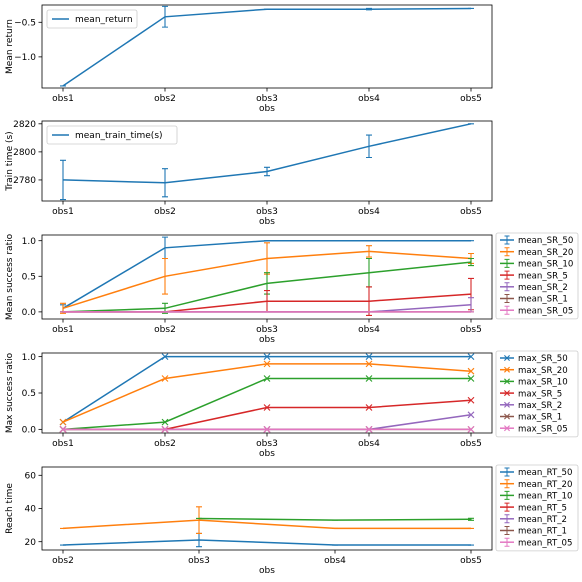 This screenshot has width=582, height=582. Describe the element at coordinates (266, 524) in the screenshot. I see `series-line` at that location.